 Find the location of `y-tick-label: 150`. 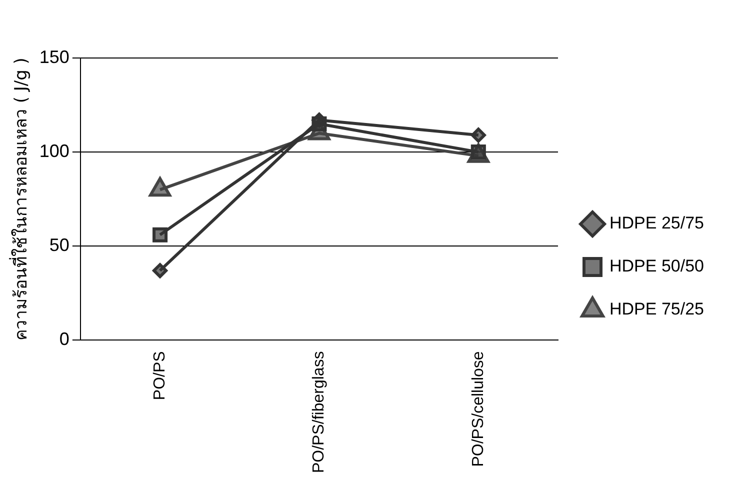

y-tick-label: 150 is located at coordinates (54, 56).